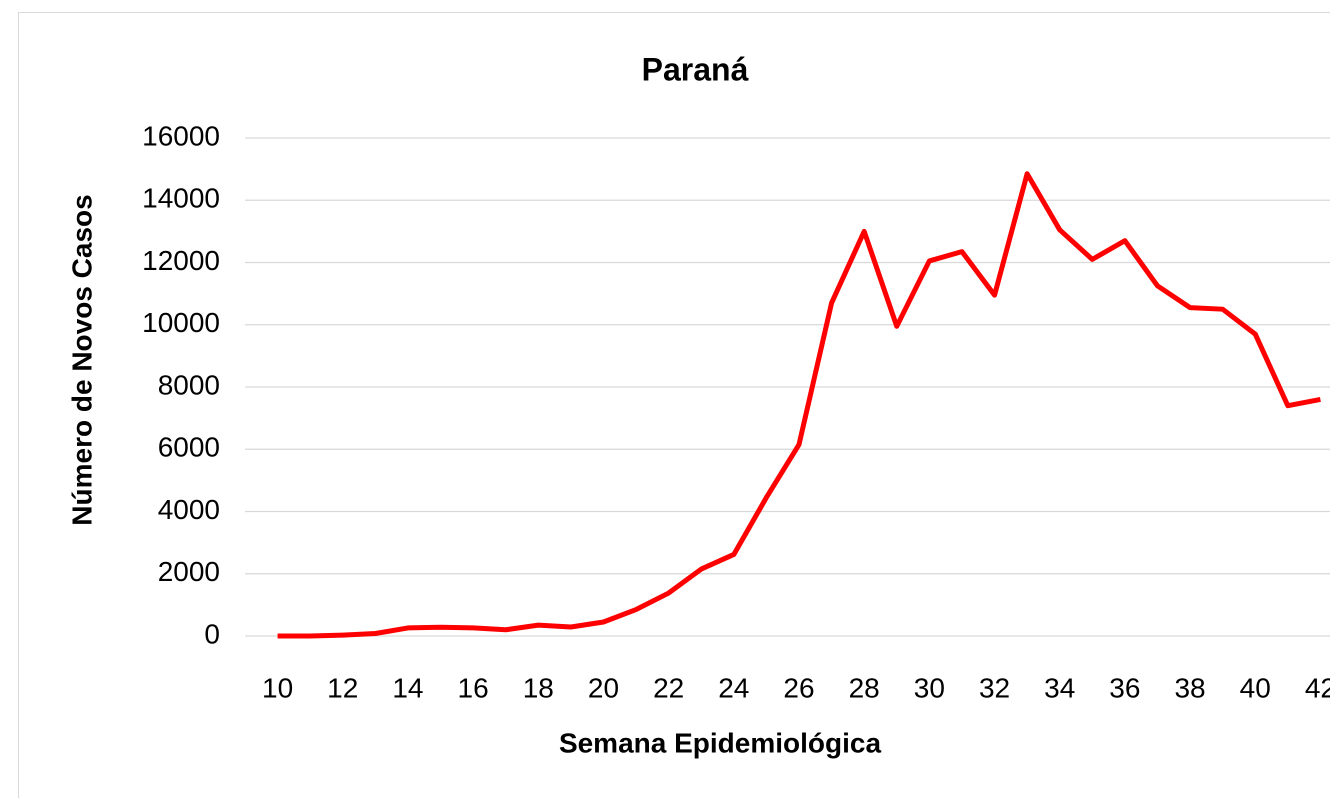 The height and width of the screenshot is (798, 1330). I want to click on x-tick-label: 26, so click(798, 687).